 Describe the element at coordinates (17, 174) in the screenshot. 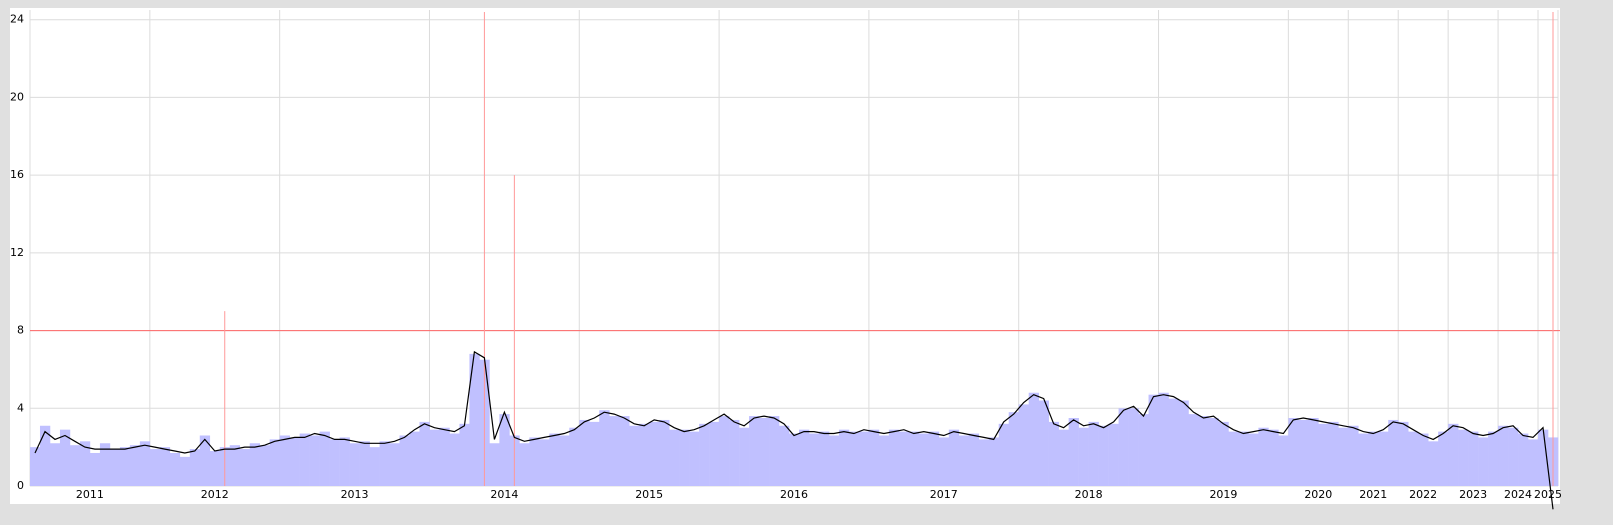

I see `y-tick-label: 16` at that location.